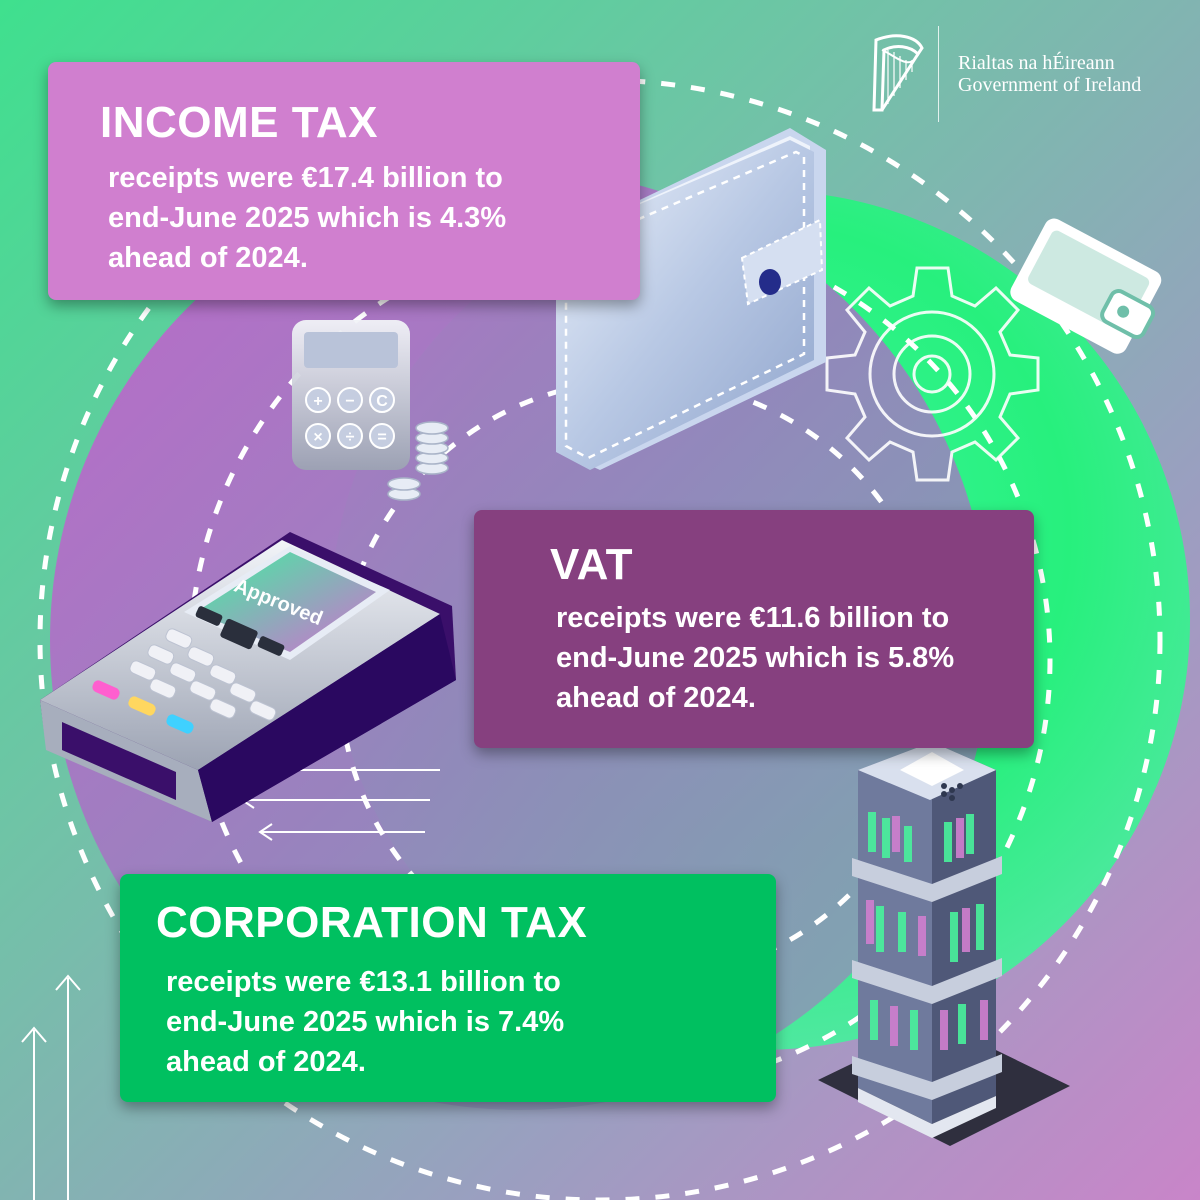 Image resolution: width=1200 pixels, height=1200 pixels. Describe the element at coordinates (266, 1062) in the screenshot. I see `corporation-tax-line: ahead of 2024.` at that location.